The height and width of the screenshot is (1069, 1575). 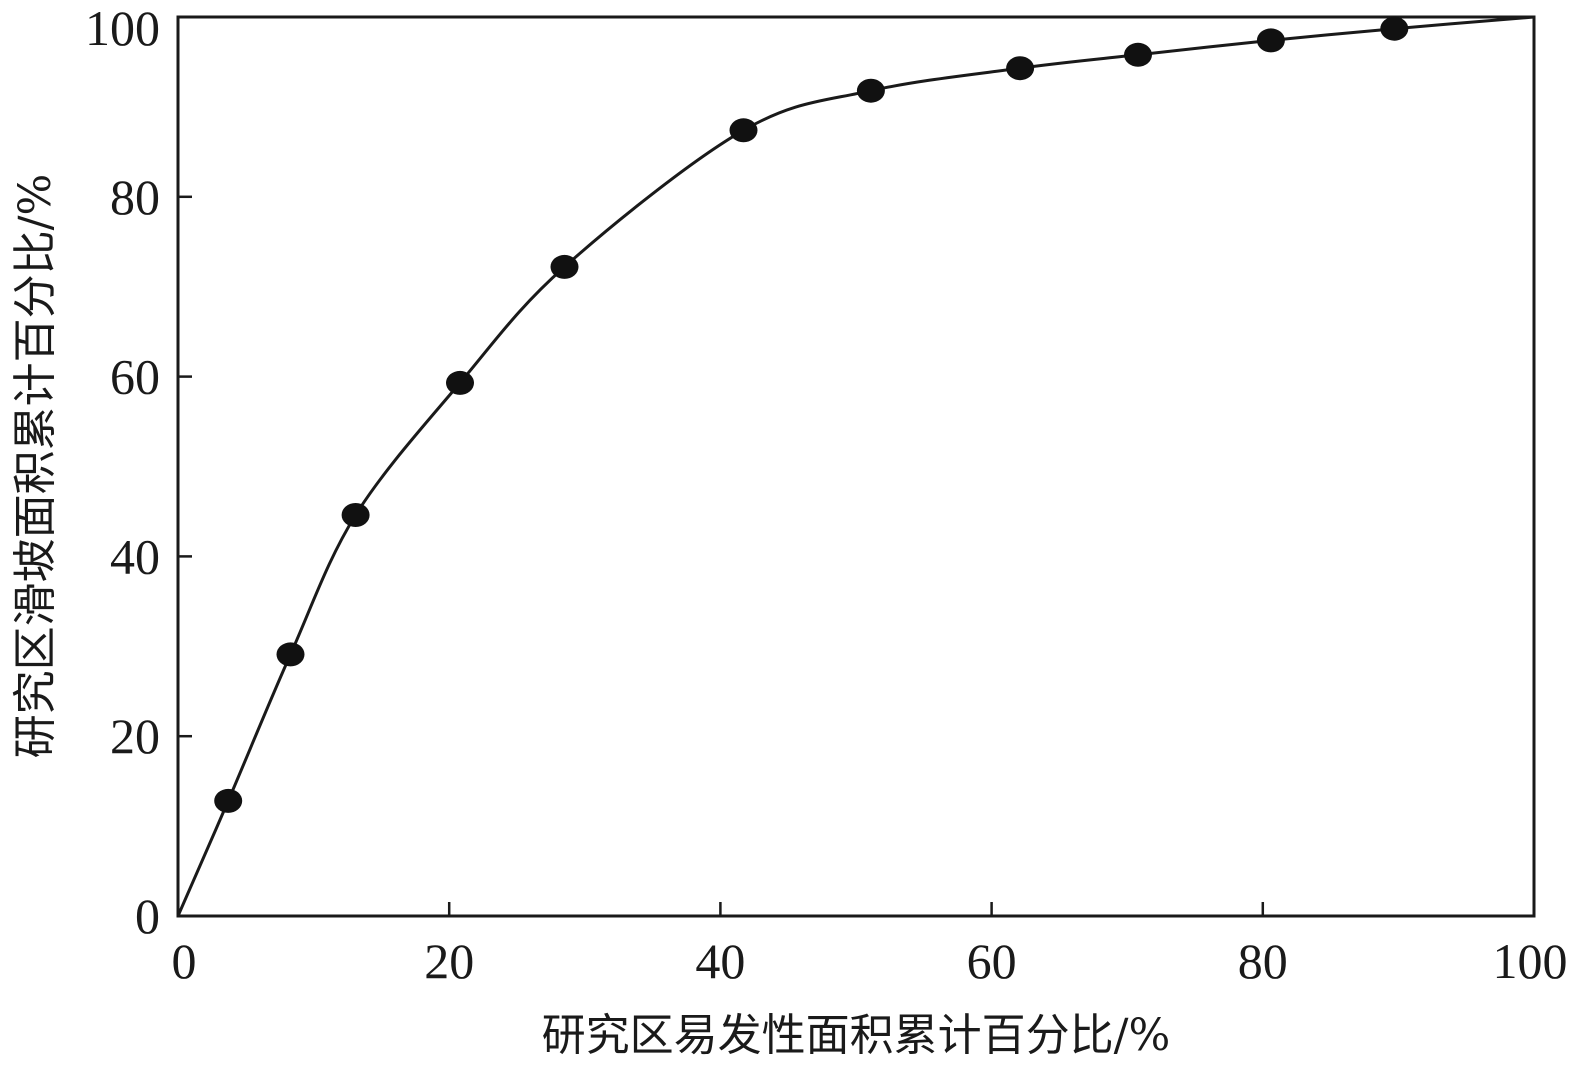 I want to click on y-axis-title: 研究区滑坡面积累计百分比/%, so click(x=35, y=466).